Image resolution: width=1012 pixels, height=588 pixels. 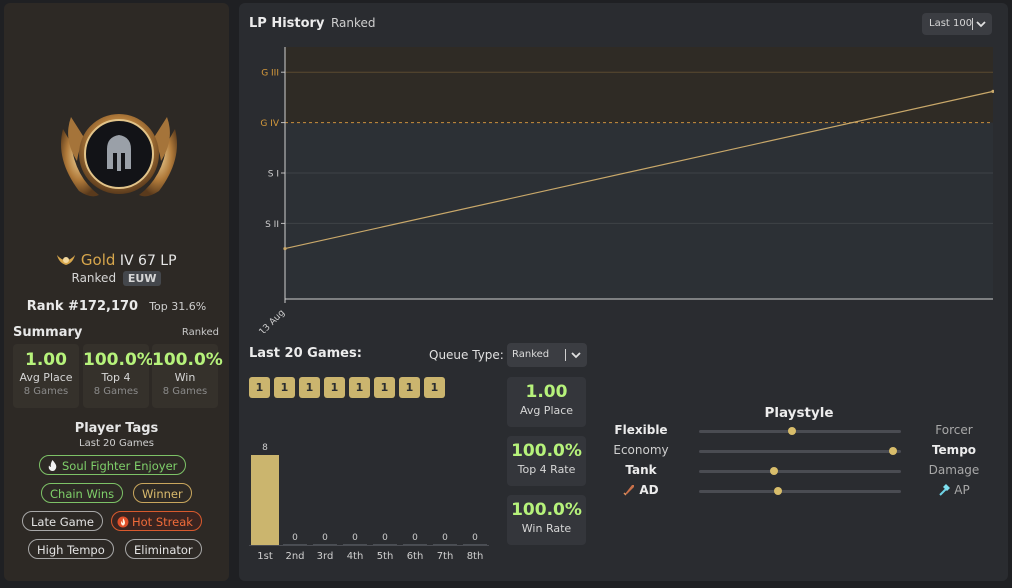 I want to click on tag-label: Winner, so click(x=162, y=494).